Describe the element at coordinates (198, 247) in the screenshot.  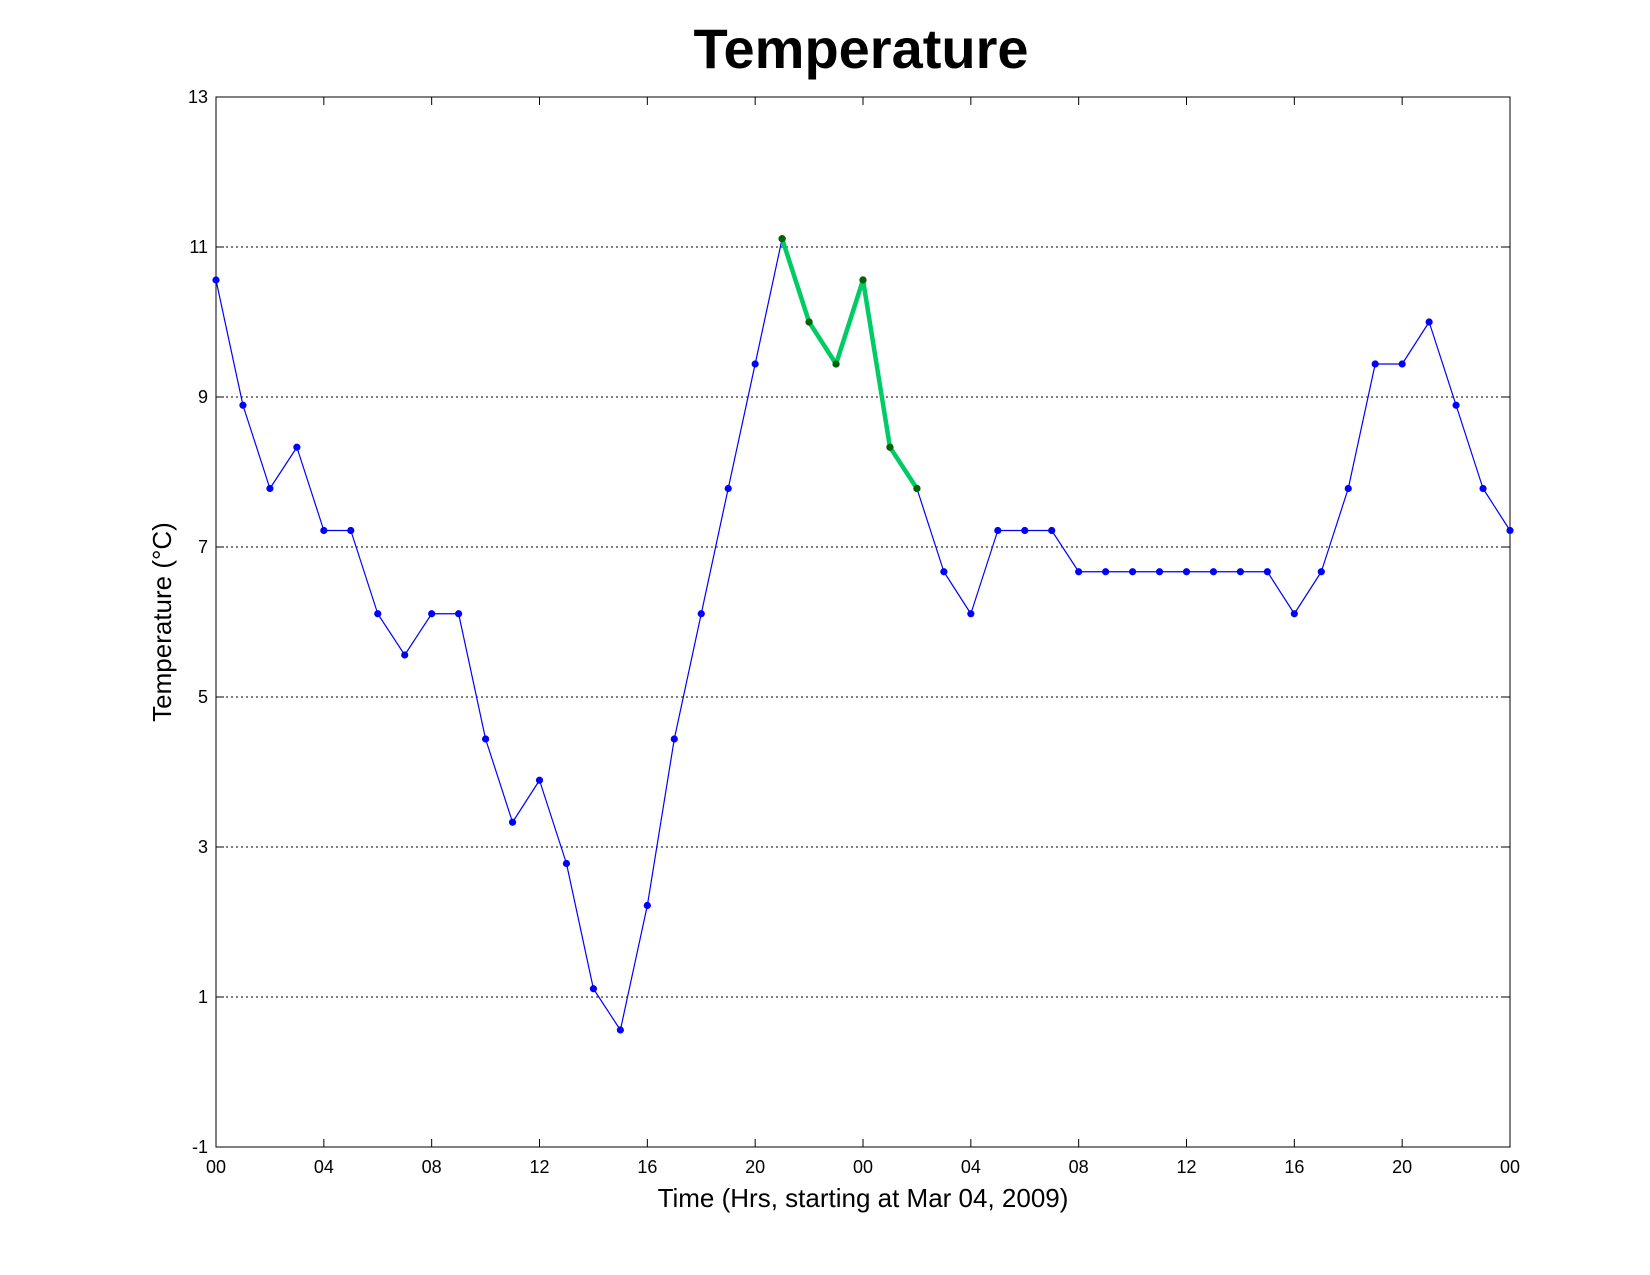
I see `y-tick-label: 11` at that location.